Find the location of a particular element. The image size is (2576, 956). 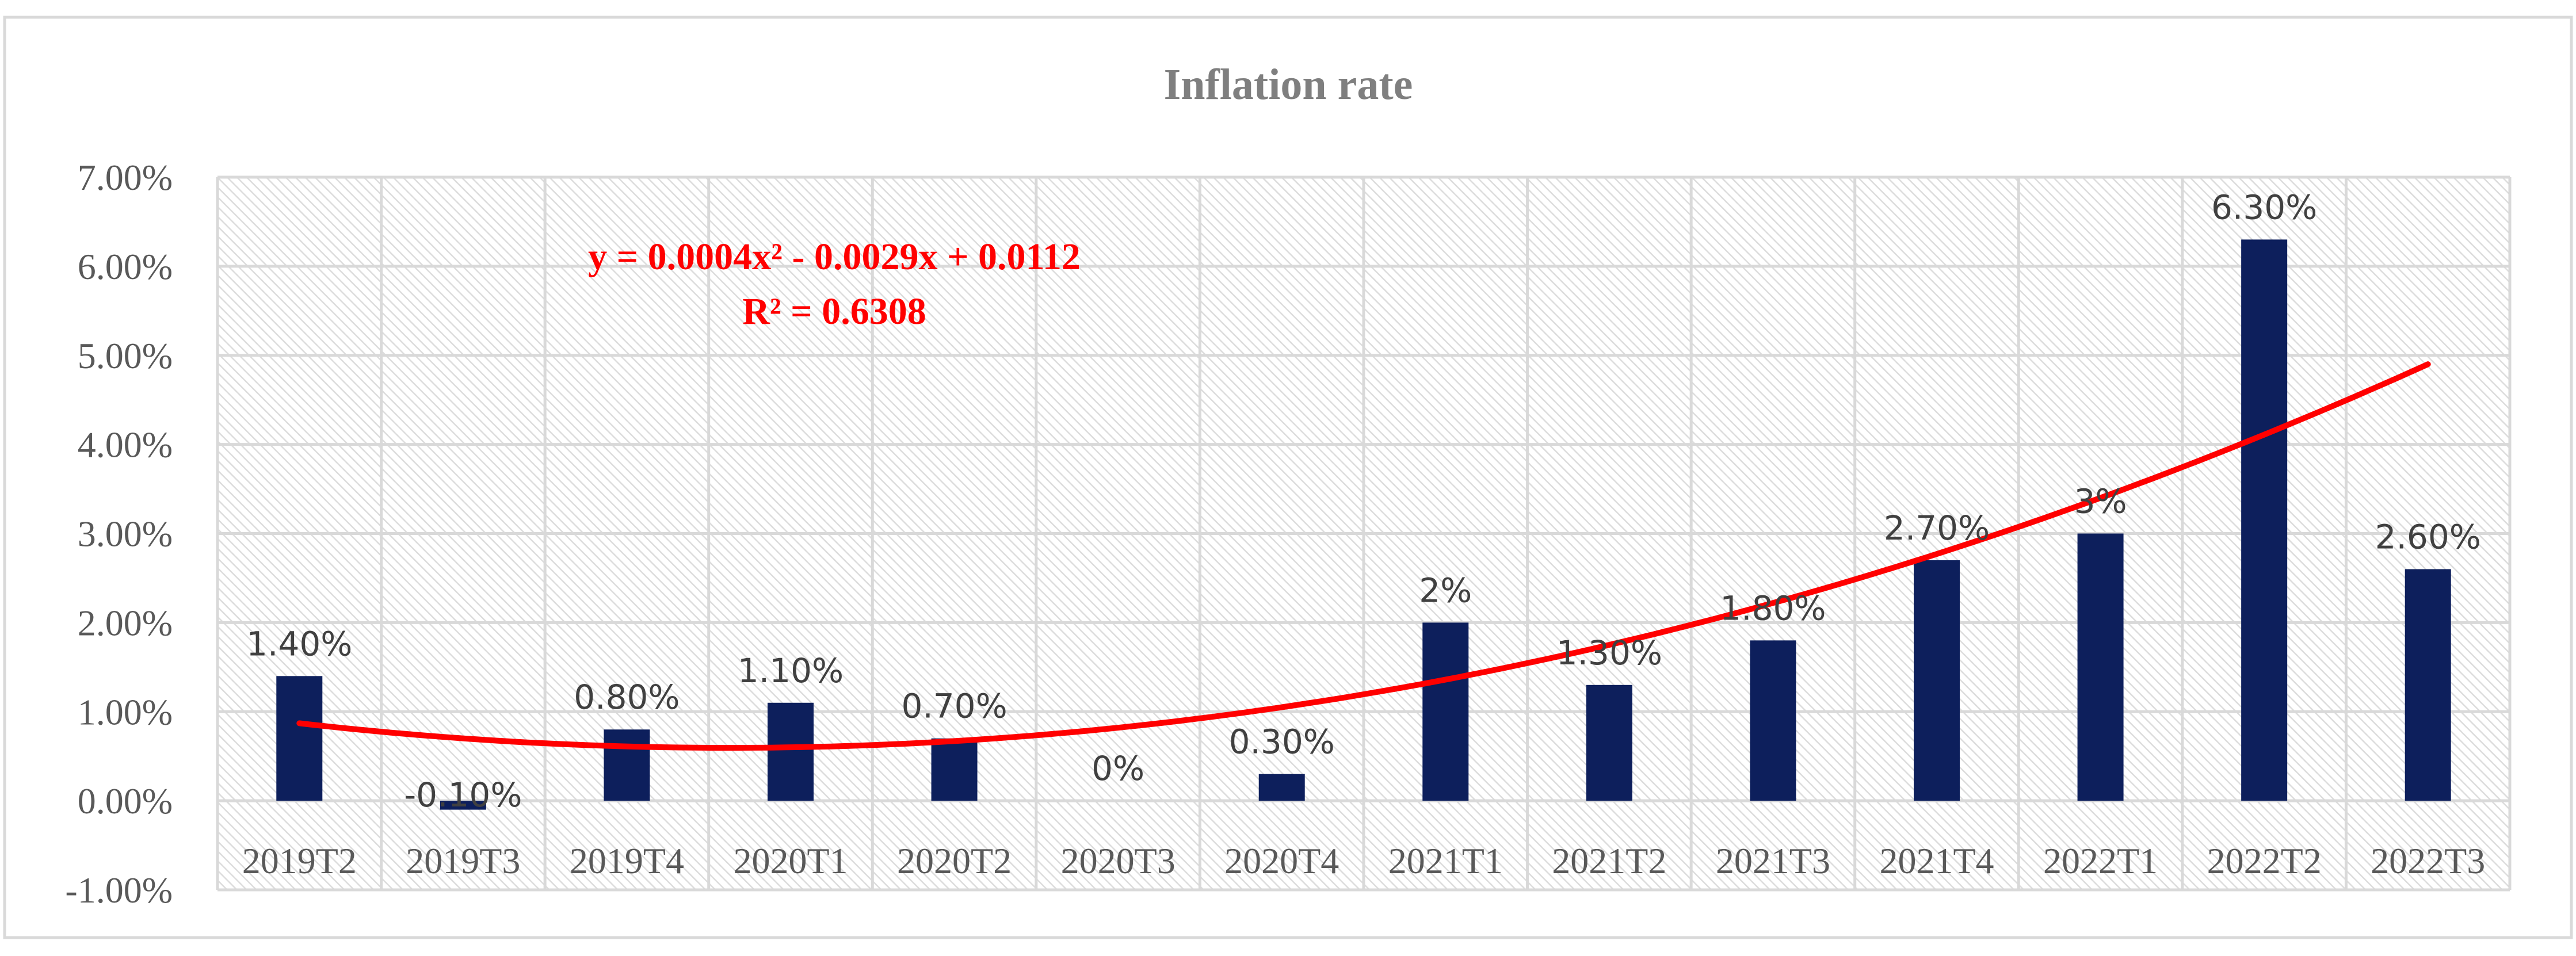

x-tick-label: 2021T1 is located at coordinates (1445, 860).